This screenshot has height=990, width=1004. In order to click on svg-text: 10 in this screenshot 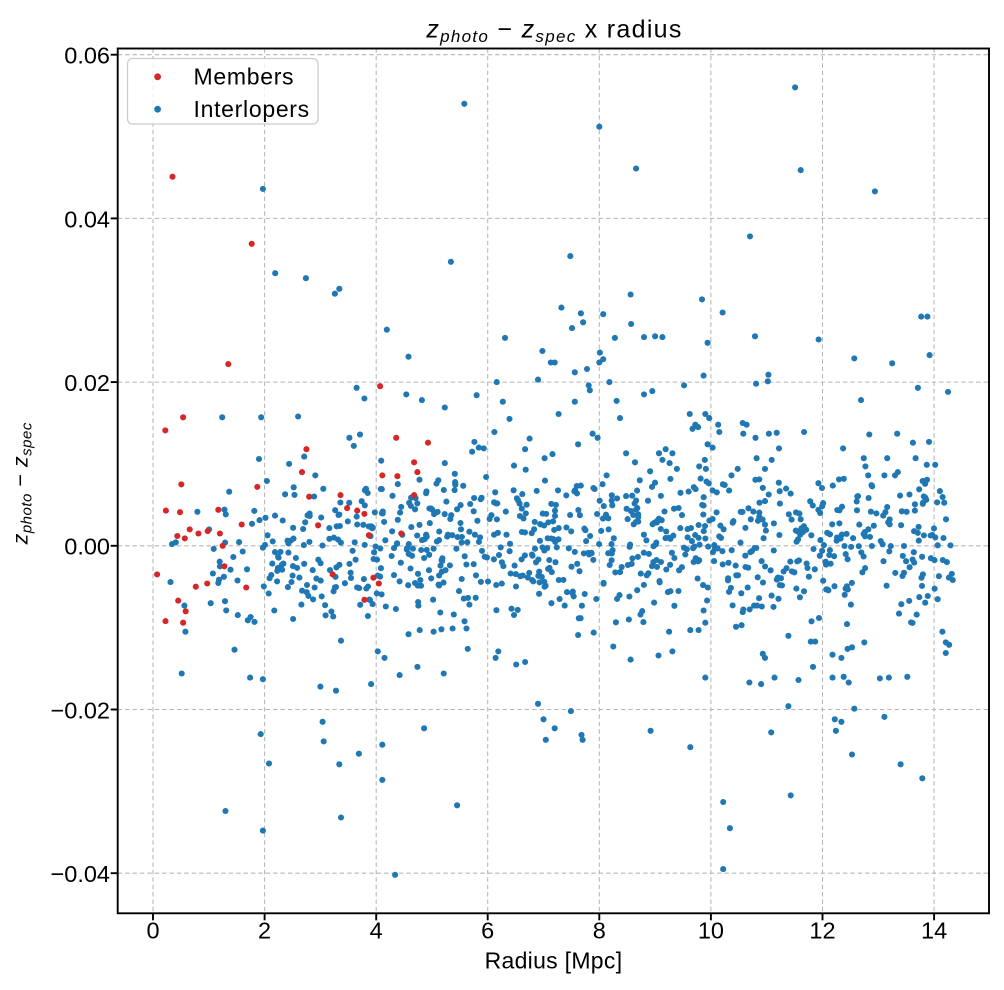, I will do `click(711, 931)`.